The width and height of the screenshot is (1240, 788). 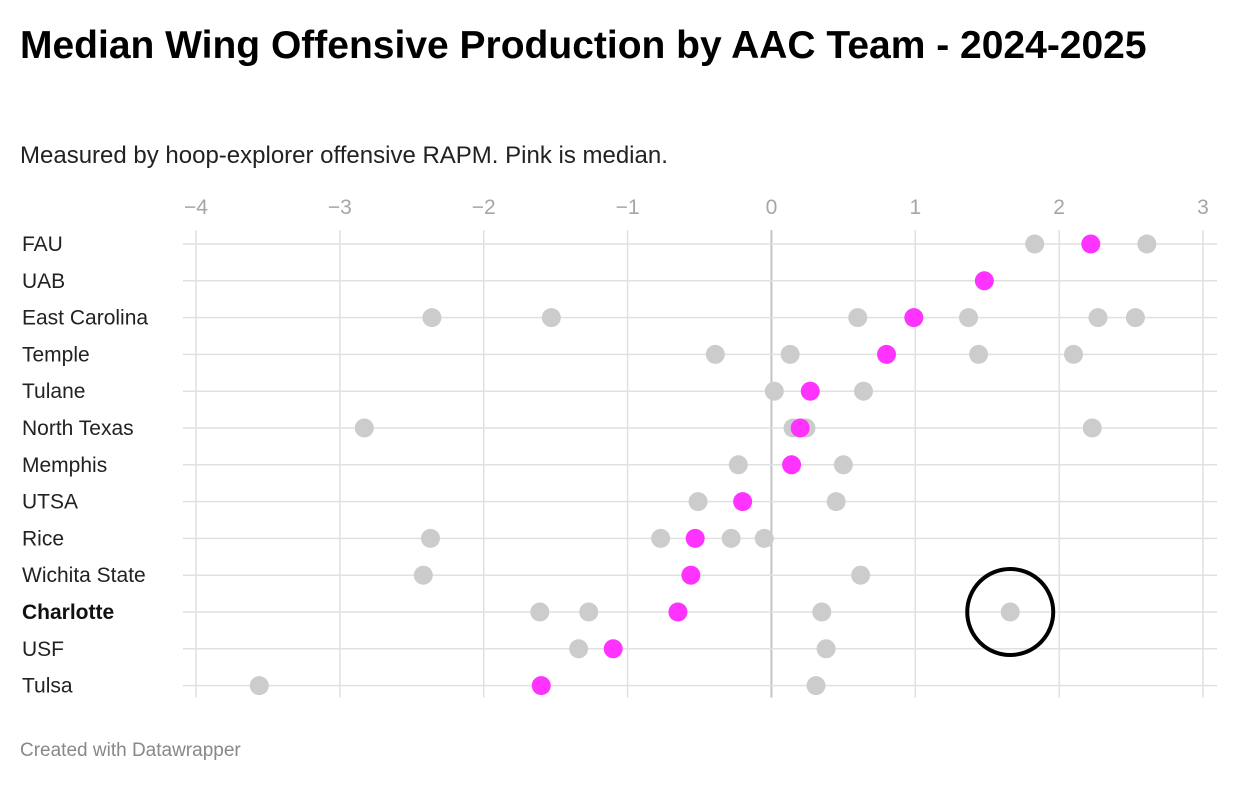 I want to click on team-label: Temple, so click(x=56, y=354).